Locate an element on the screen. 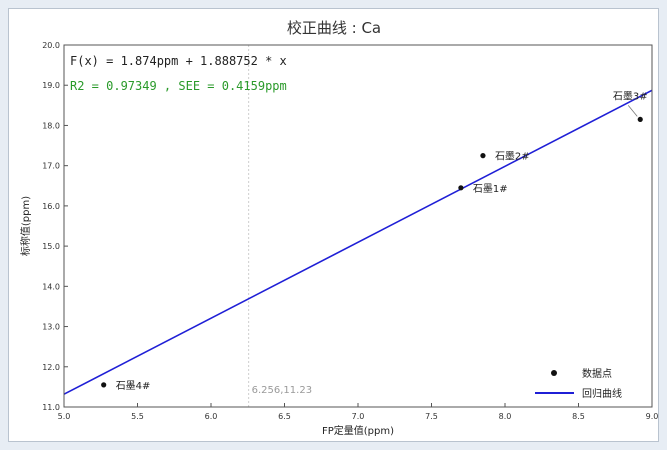 This screenshot has width=667, height=450. x-tick-label: 5.5 is located at coordinates (137, 416).